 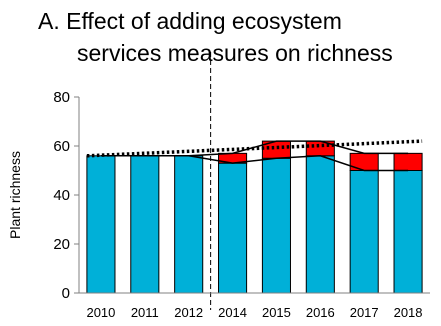 I want to click on x-tick-label-2016: 2016, so click(x=320, y=312).